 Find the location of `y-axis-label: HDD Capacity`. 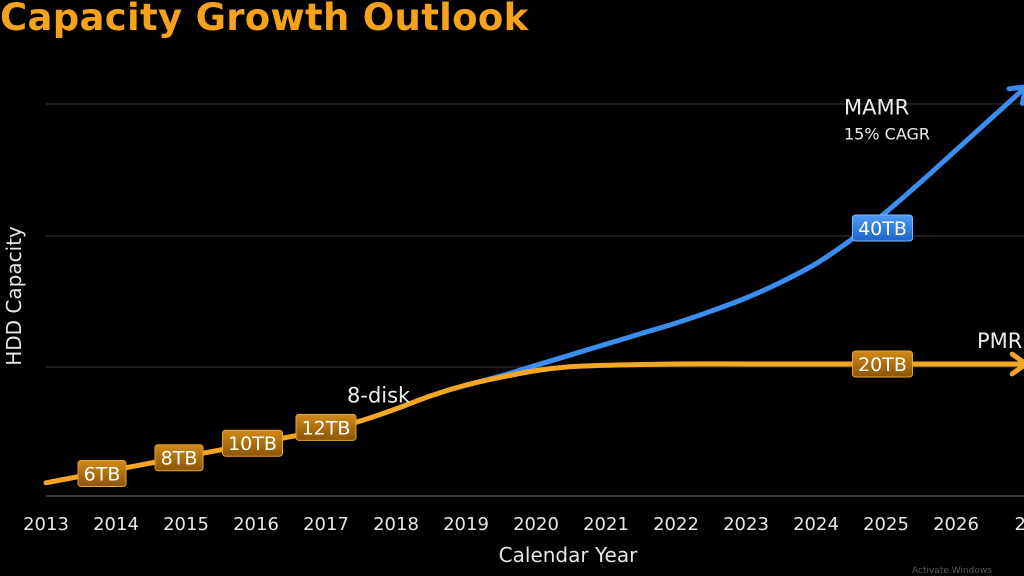

y-axis-label: HDD Capacity is located at coordinates (14, 296).